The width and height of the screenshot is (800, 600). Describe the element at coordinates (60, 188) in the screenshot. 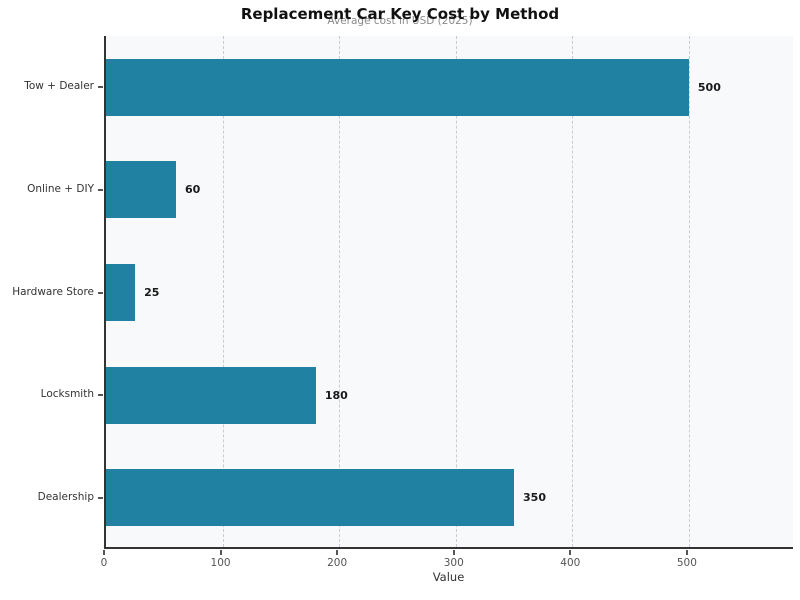

I see `y-tick-label: Online + DIY` at that location.